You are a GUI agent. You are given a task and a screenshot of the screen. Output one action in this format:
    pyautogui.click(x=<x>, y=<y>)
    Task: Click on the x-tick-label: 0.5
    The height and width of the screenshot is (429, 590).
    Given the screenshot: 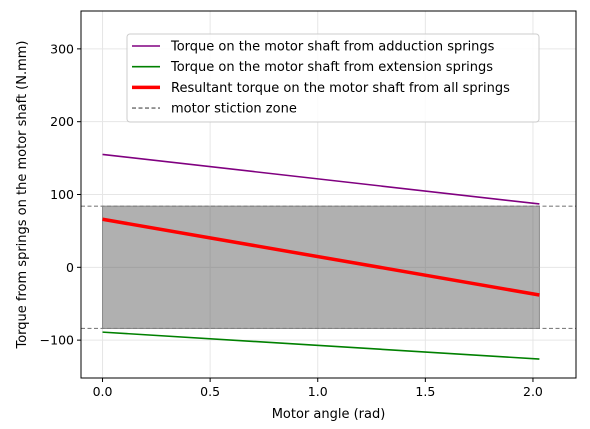 What is the action you would take?
    pyautogui.click(x=210, y=391)
    